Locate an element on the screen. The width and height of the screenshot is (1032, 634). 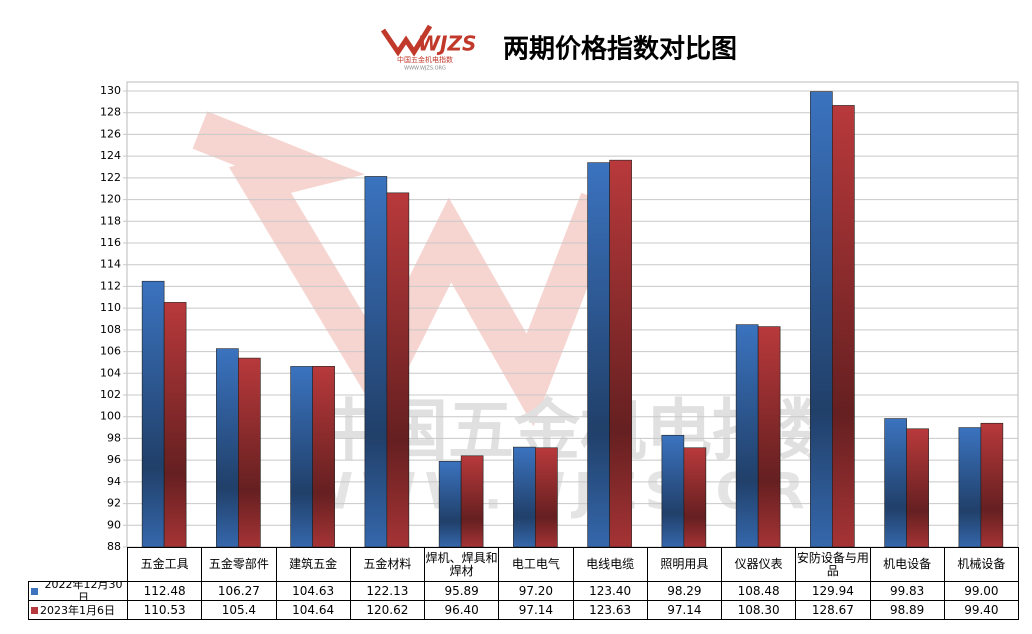
table-value: 120.62 is located at coordinates (387, 610).